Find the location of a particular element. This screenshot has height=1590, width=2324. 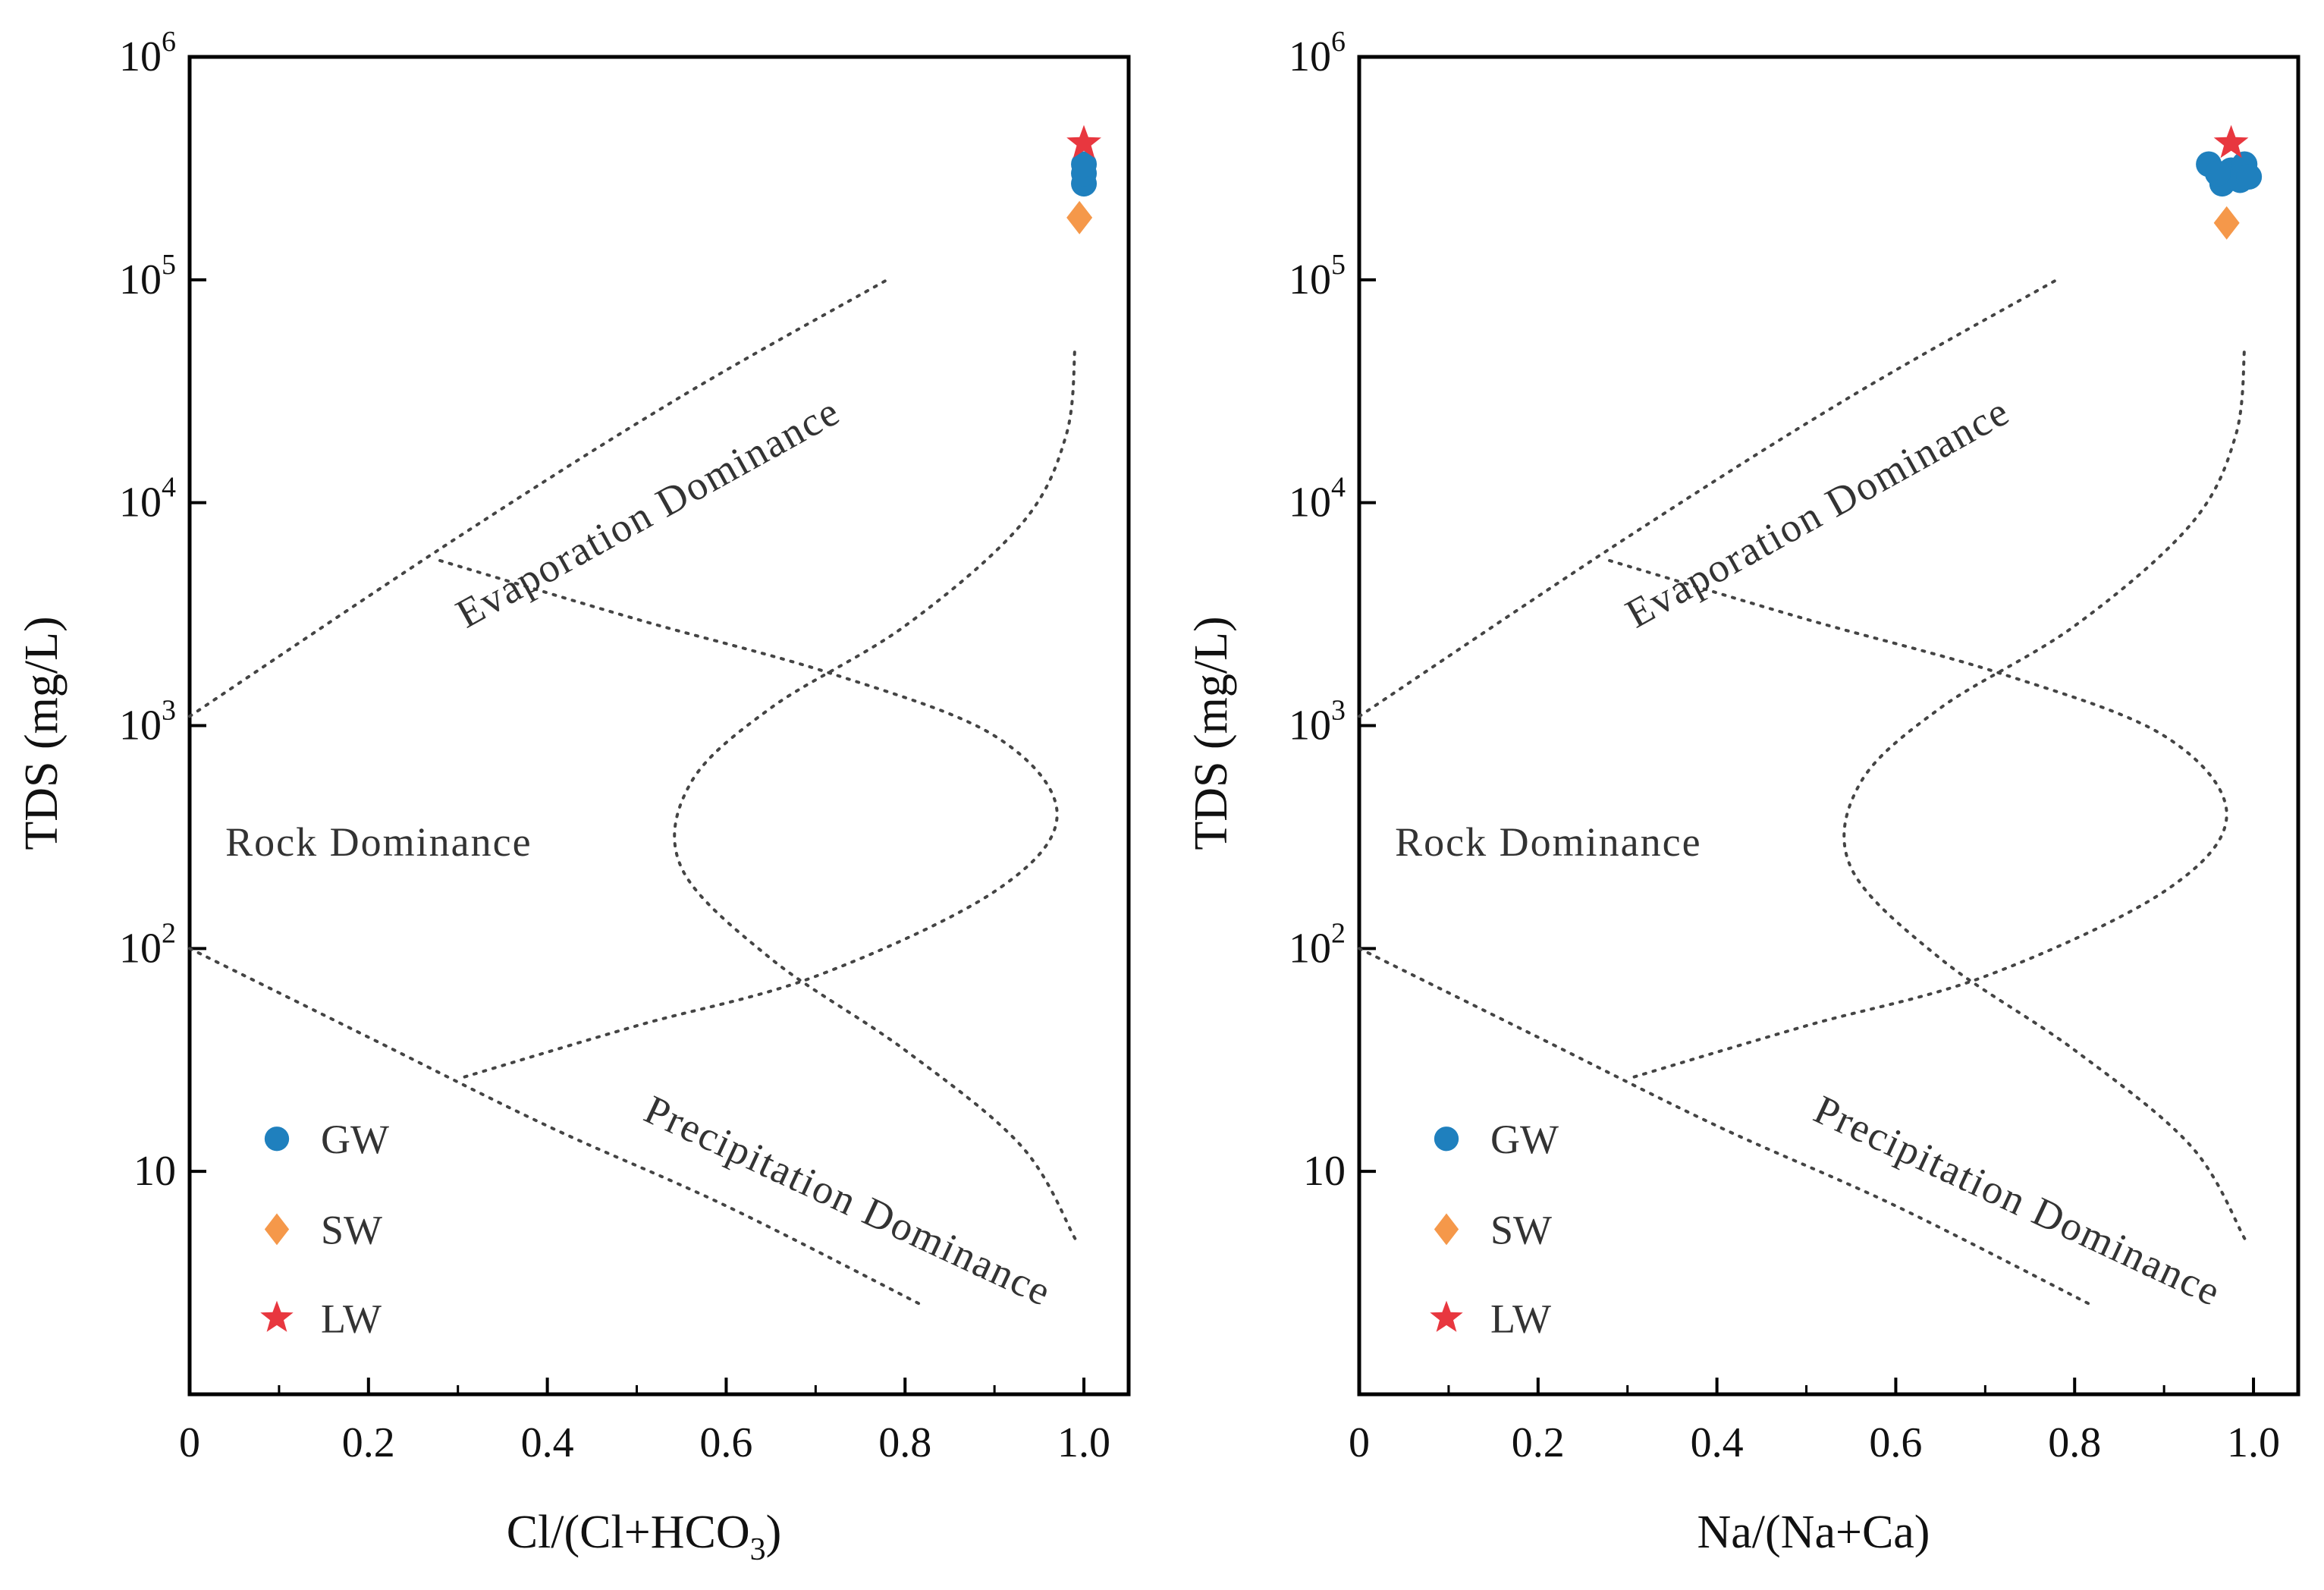

x-axis-title: Na/(Na+Ca) is located at coordinates (1813, 1532).